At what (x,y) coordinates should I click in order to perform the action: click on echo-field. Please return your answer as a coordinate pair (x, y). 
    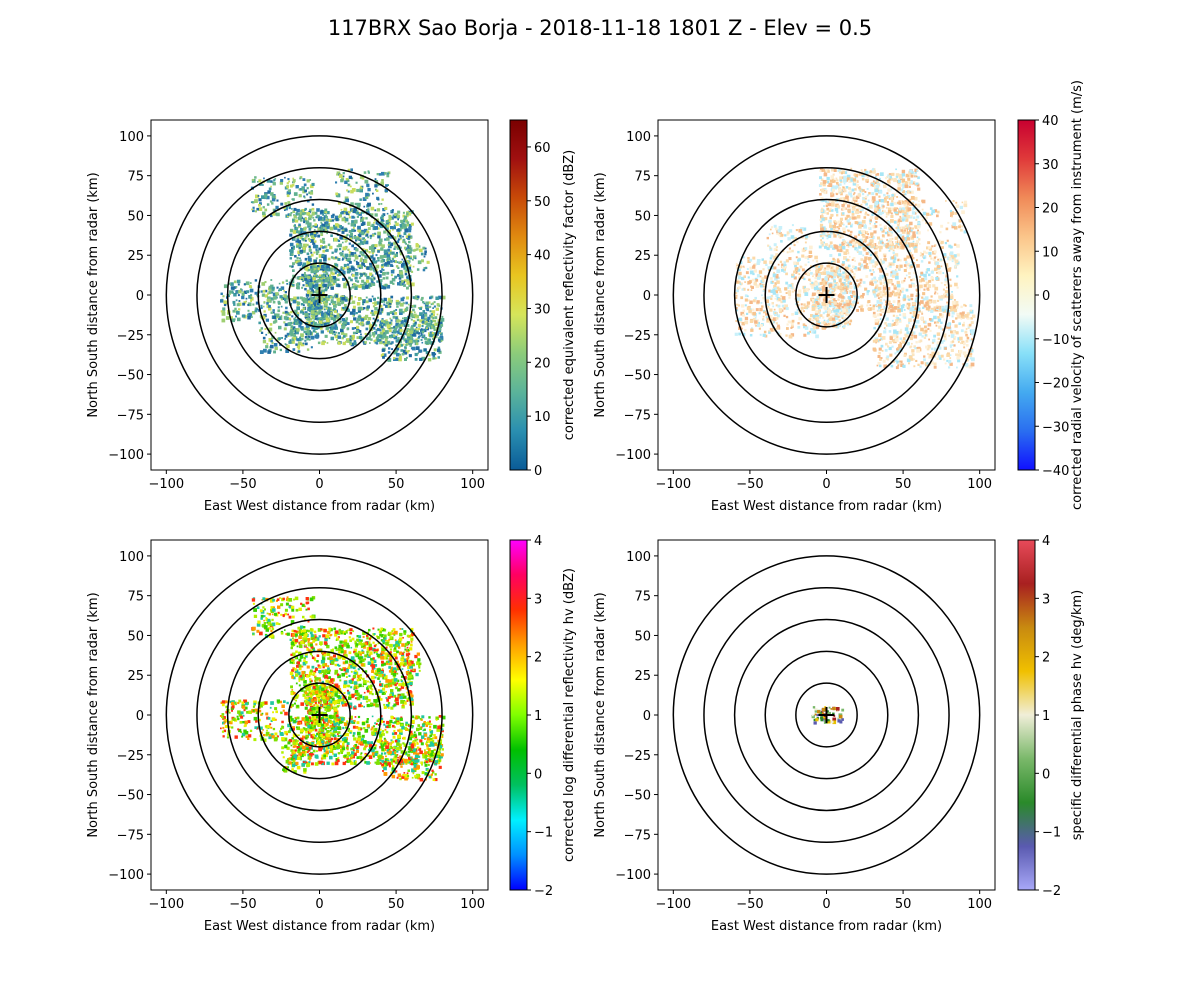
    Looking at the image, I should click on (333, 265).